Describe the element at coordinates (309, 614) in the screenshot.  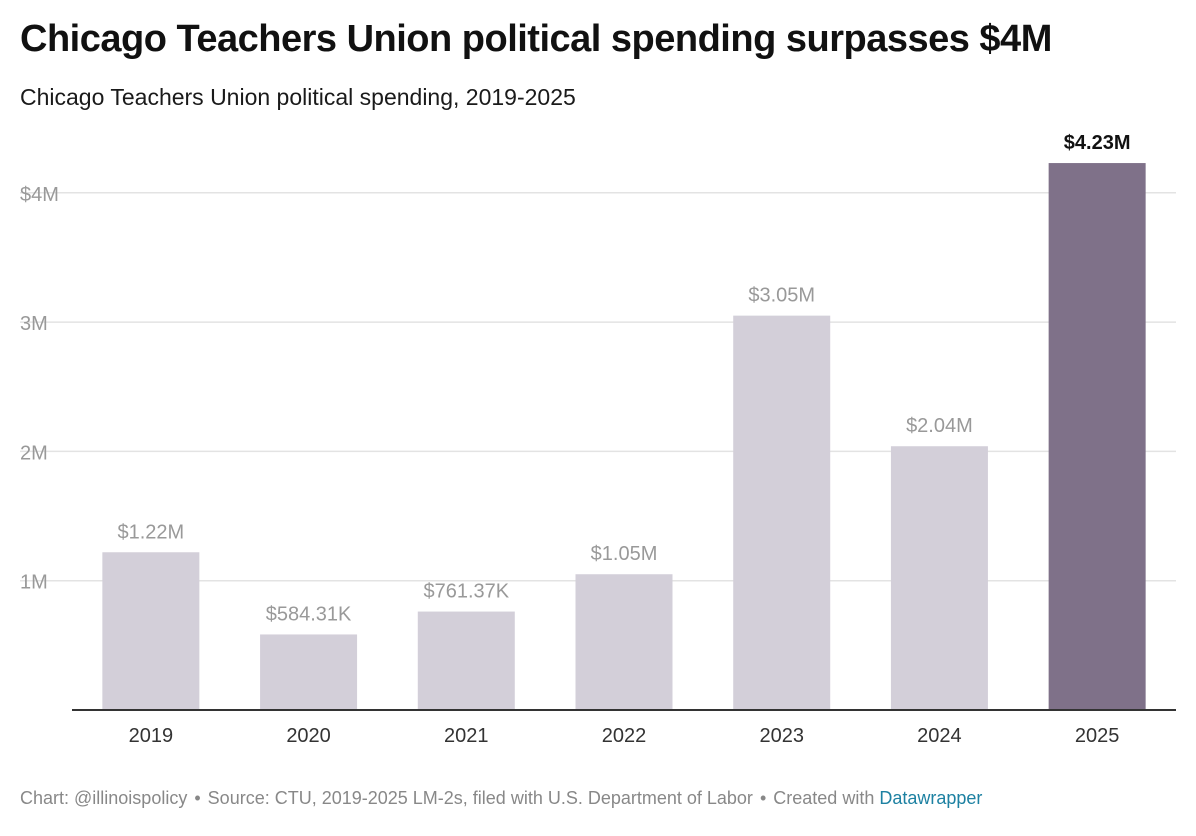
I see `data-label-2020: $584.31K` at that location.